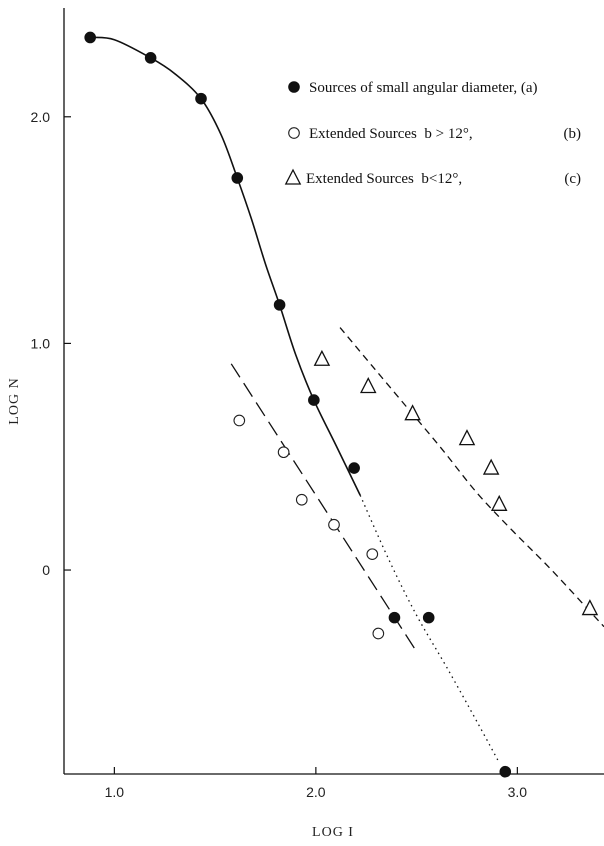  What do you see at coordinates (391, 134) in the screenshot?
I see `legend-label: Extended Sources b > 12°,` at bounding box center [391, 134].